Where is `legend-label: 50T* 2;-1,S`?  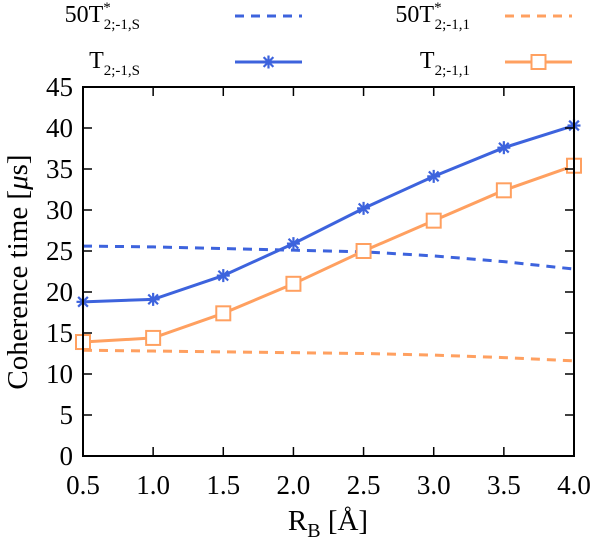 legend-label: 50T* 2;-1,S is located at coordinates (102, 16).